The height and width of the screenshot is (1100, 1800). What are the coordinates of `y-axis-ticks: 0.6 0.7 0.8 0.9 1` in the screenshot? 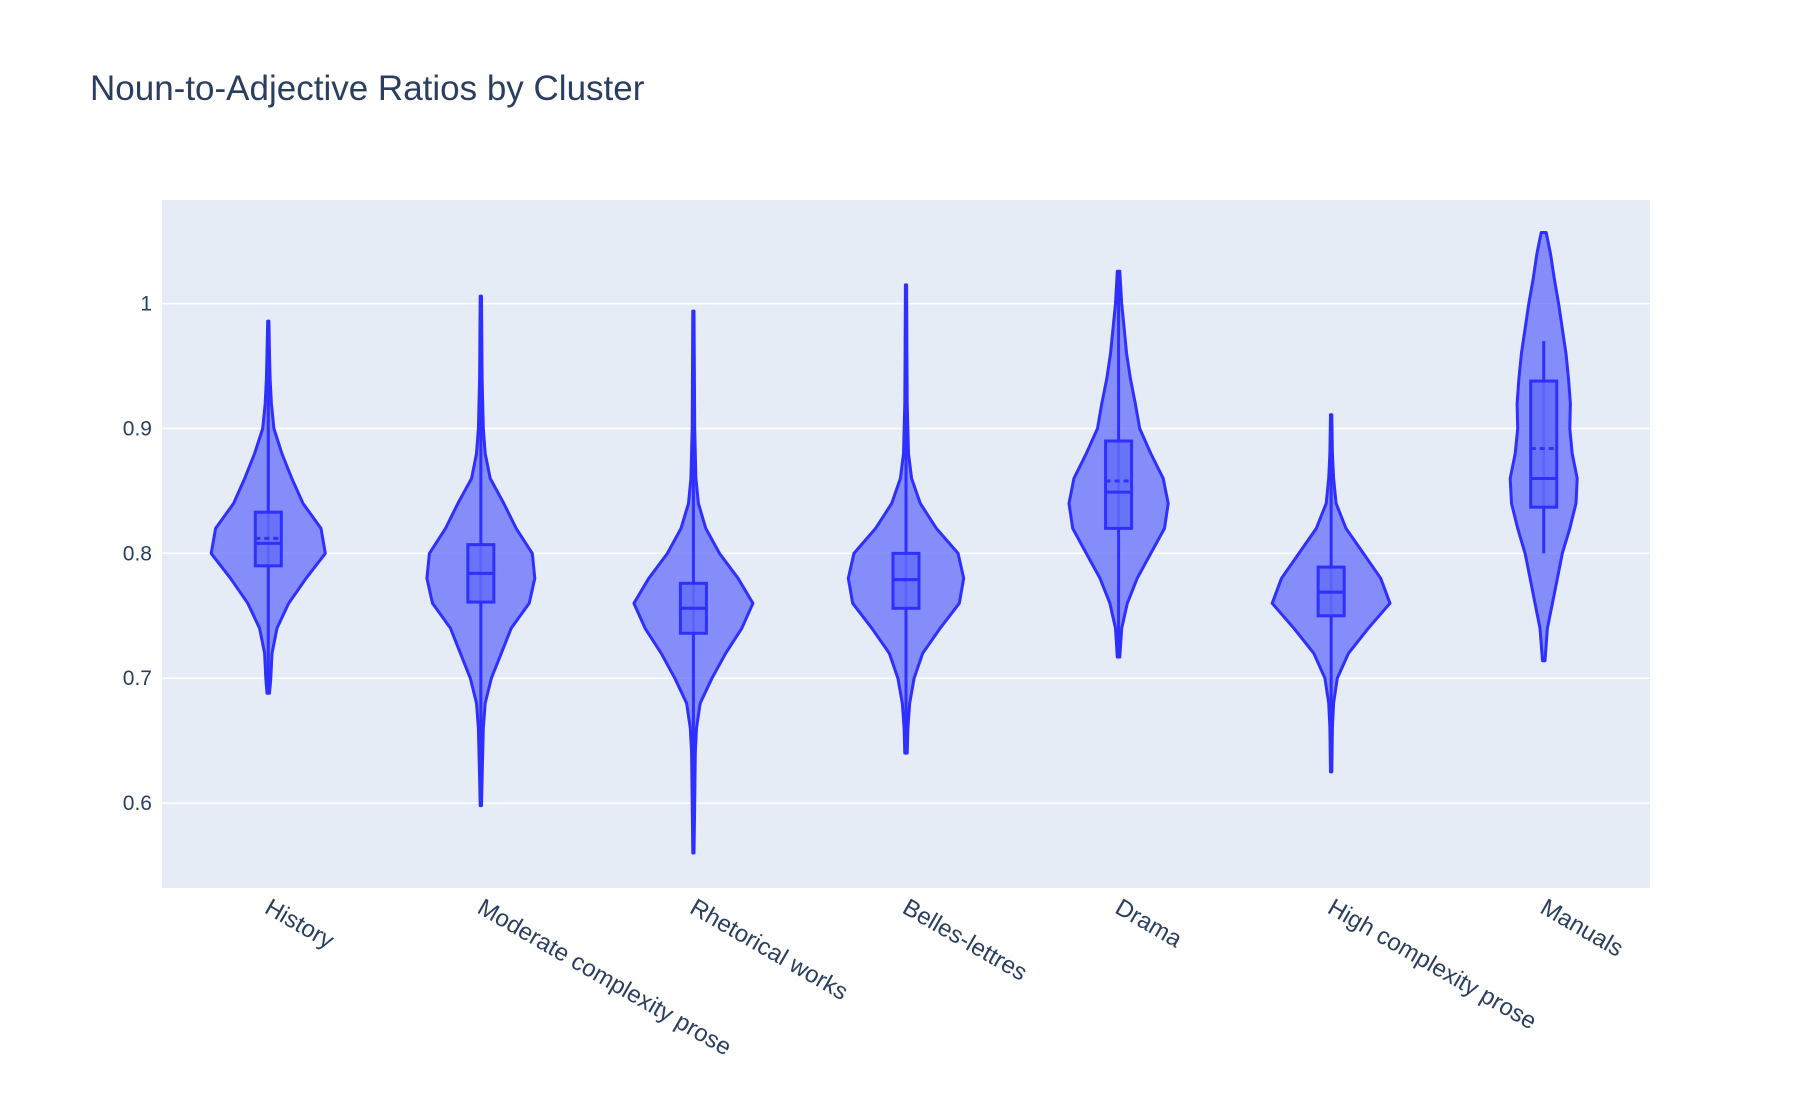 It's located at (137, 554).